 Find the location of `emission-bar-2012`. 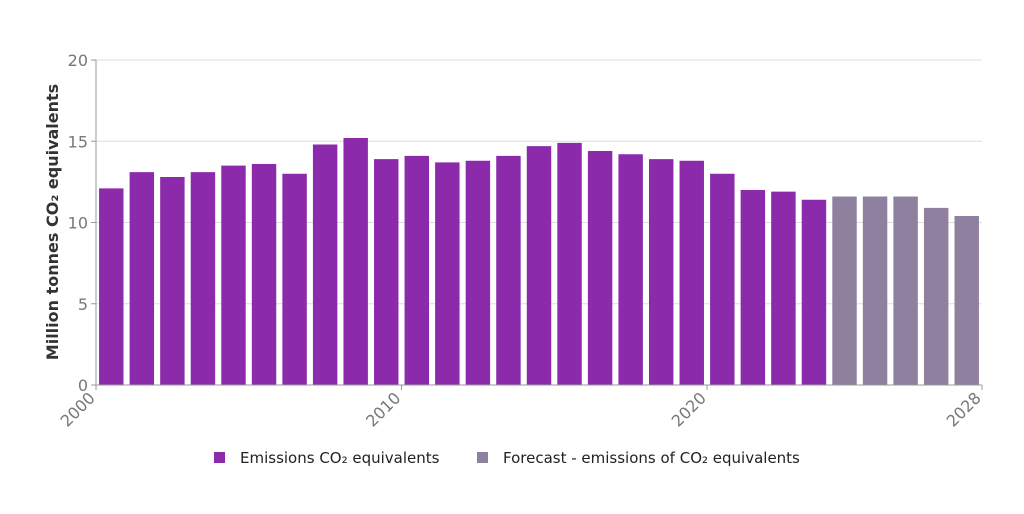

emission-bar-2012 is located at coordinates (478, 272).